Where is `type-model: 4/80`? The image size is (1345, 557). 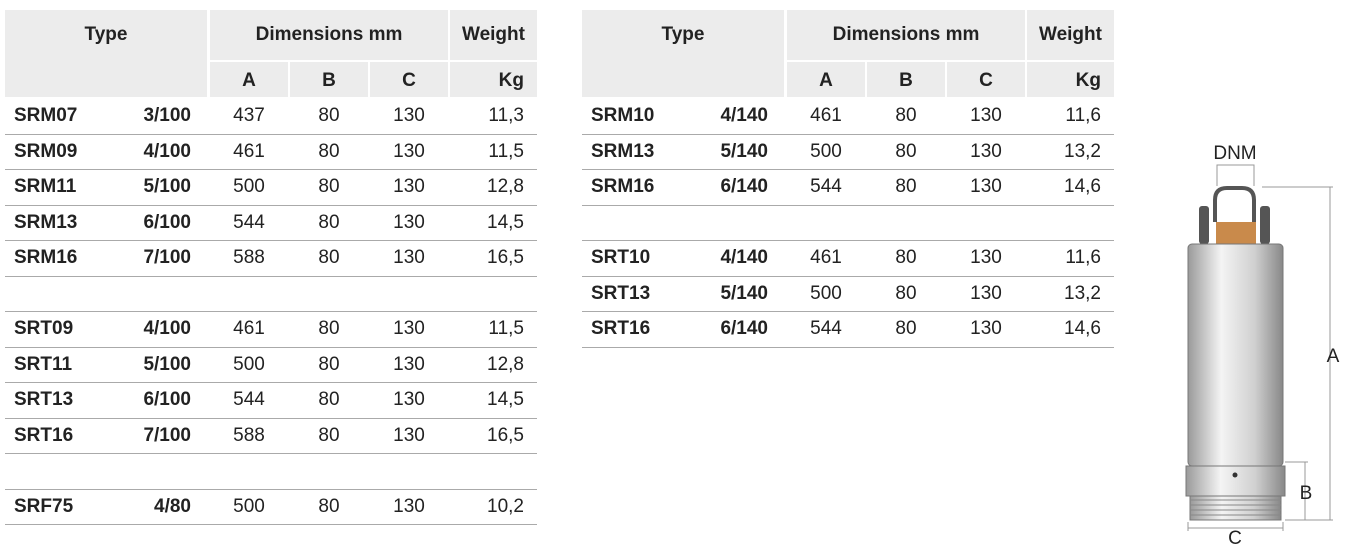
type-model: 4/80 is located at coordinates (172, 506).